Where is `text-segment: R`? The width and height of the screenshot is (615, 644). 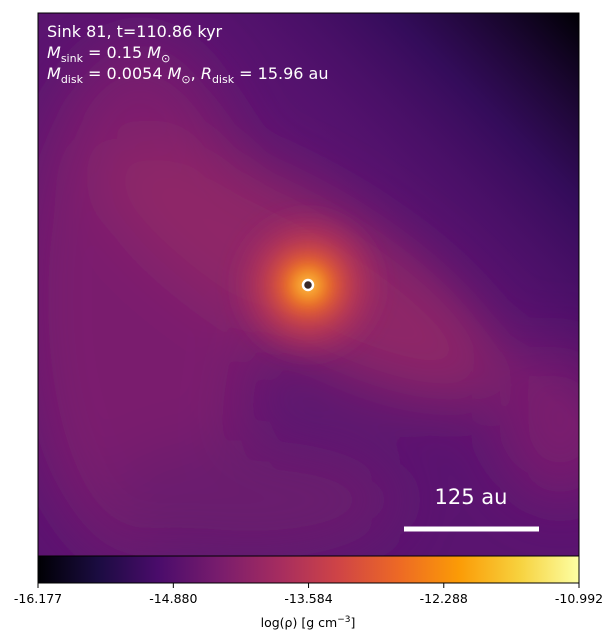
text-segment: R is located at coordinates (206, 73).